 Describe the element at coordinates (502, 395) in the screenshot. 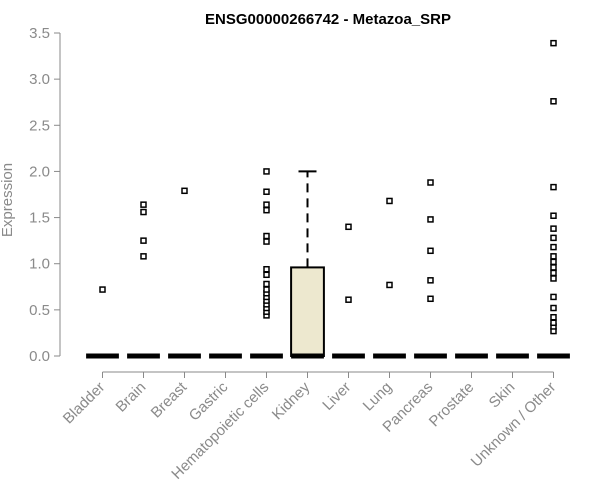

I see `x-category-label: Skin` at that location.